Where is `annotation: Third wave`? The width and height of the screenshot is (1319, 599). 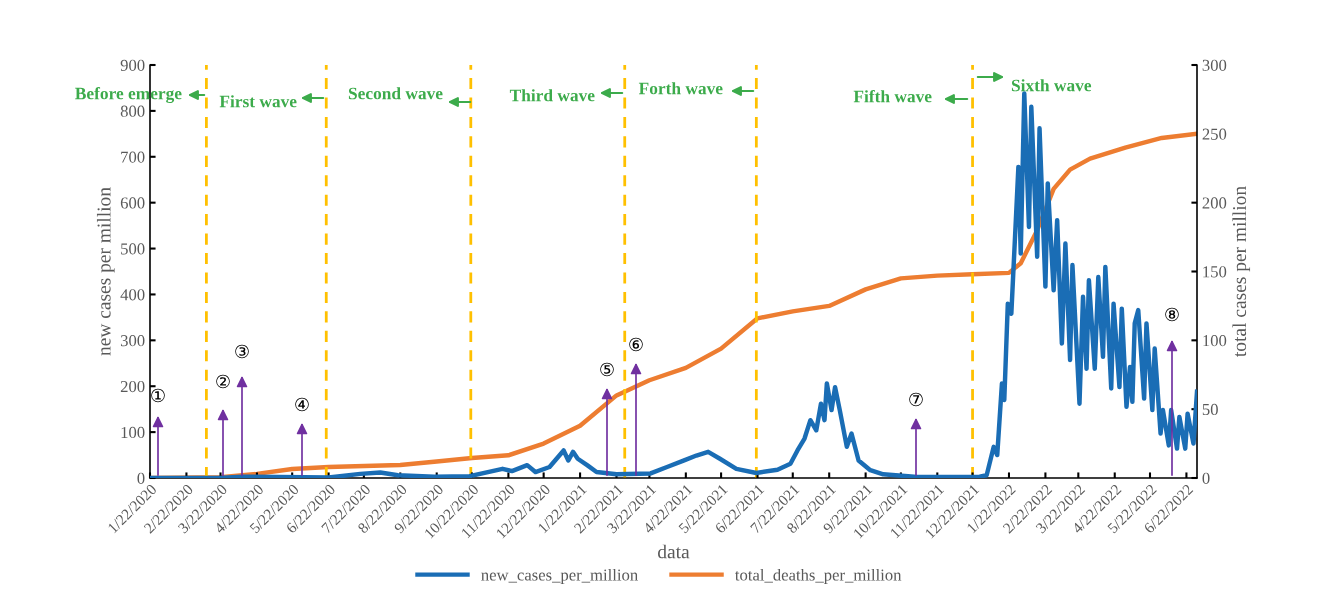
annotation: Third wave is located at coordinates (552, 95).